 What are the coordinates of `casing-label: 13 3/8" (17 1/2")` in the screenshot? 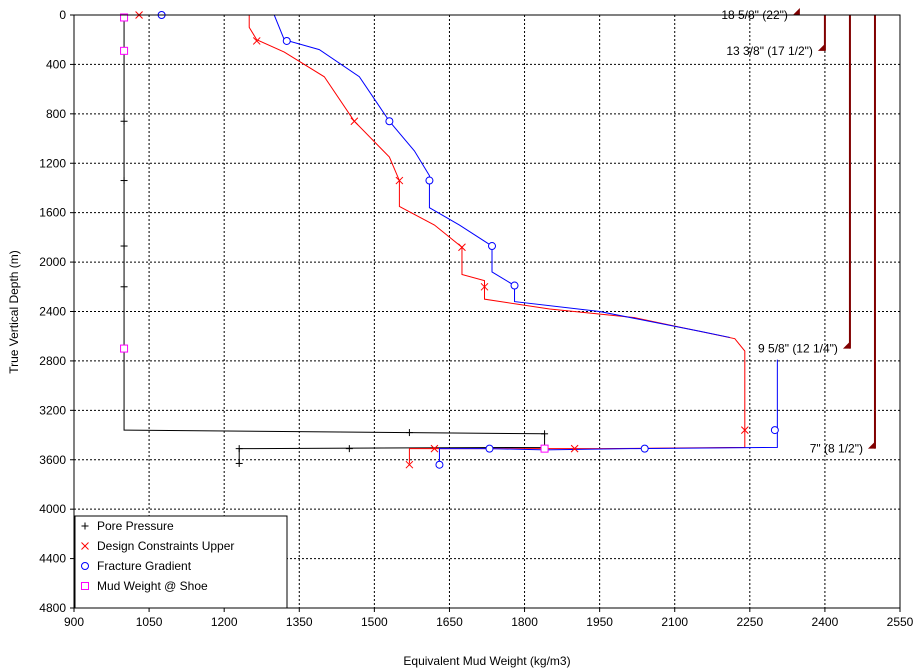 It's located at (769, 51).